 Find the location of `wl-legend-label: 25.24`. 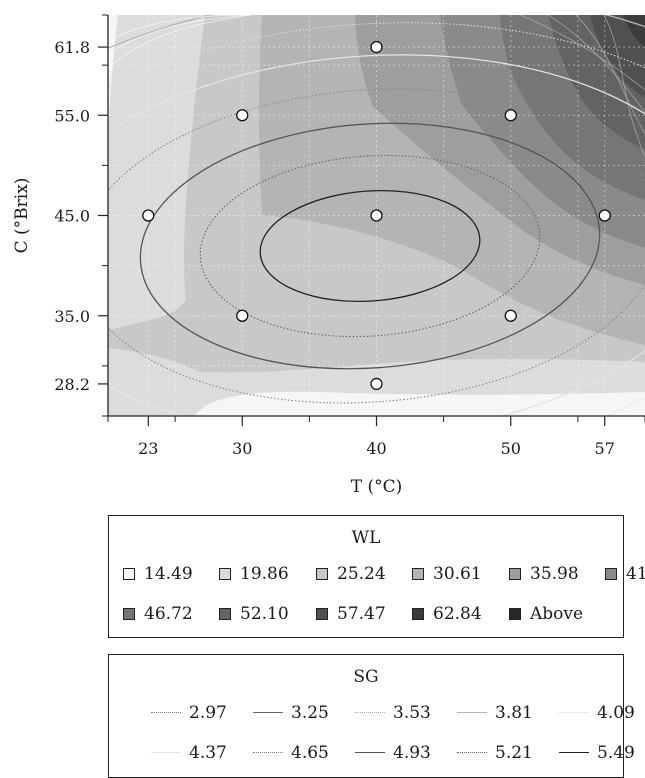

wl-legend-label: 25.24 is located at coordinates (361, 574).